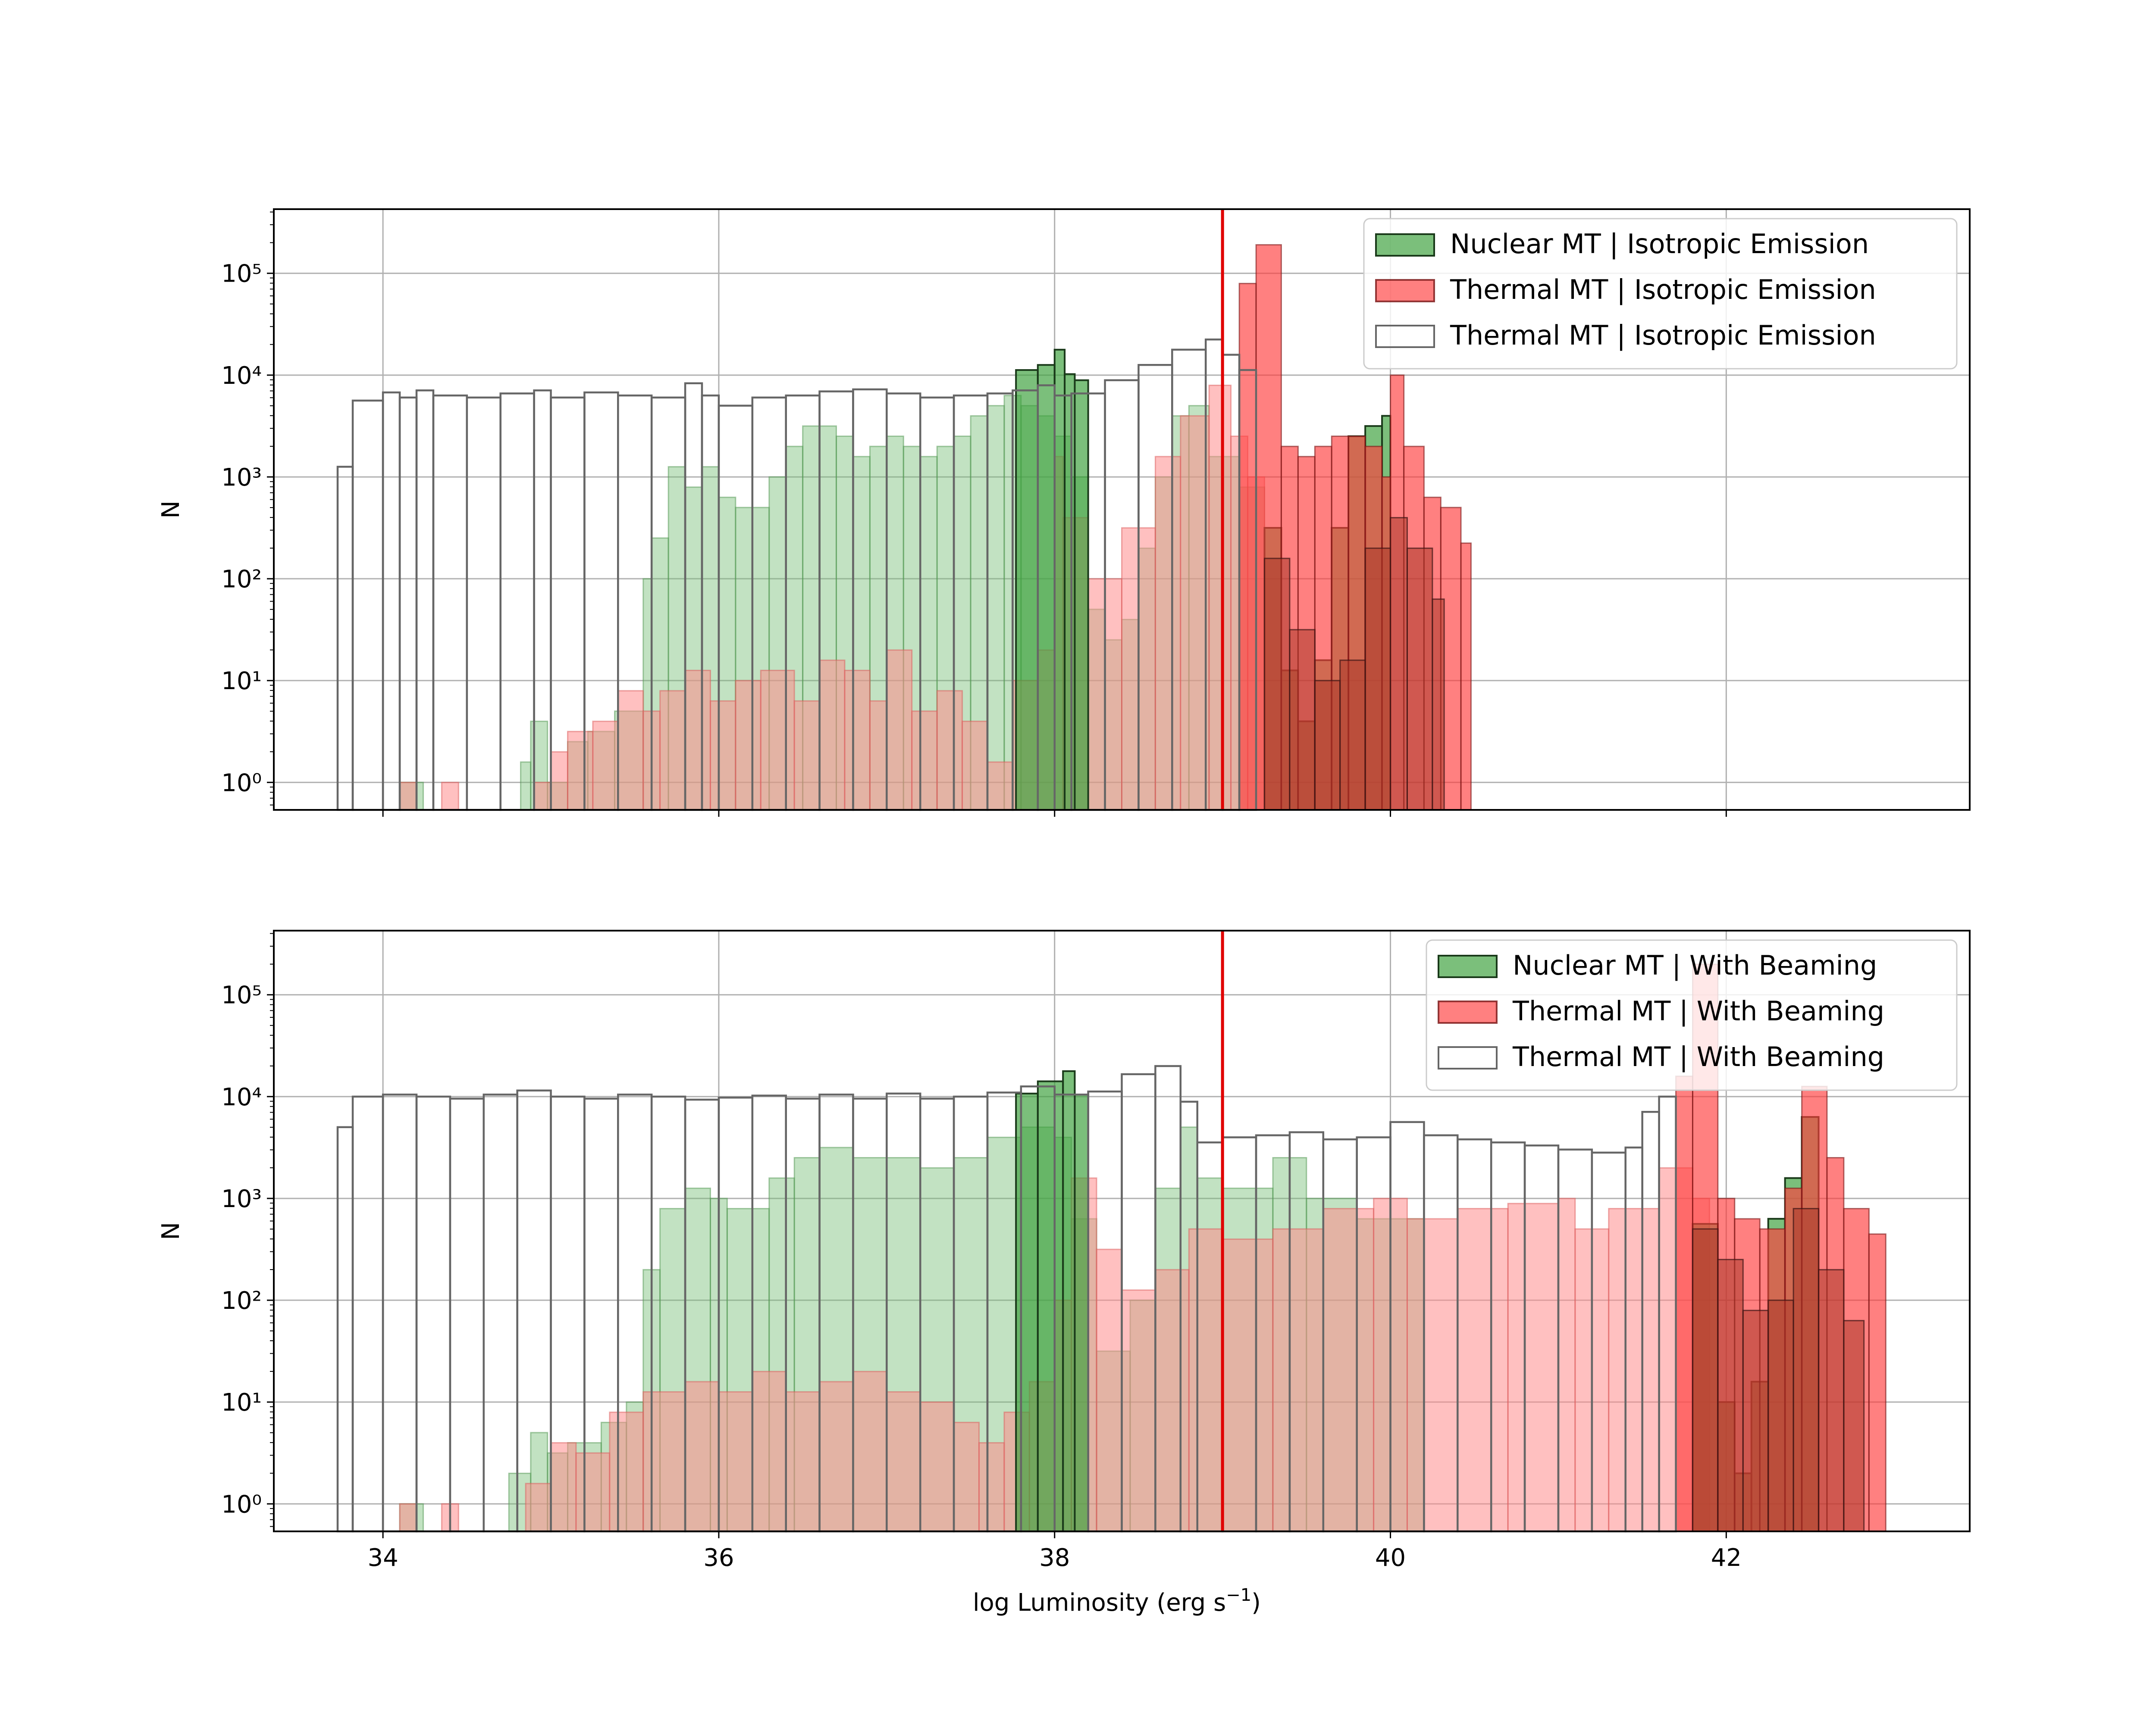  I want to click on top-panel-y-axis-label: N, so click(171, 510).